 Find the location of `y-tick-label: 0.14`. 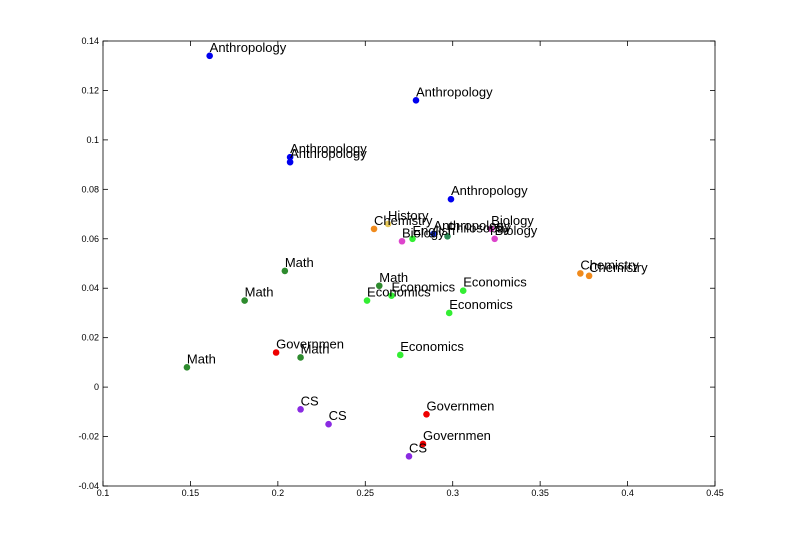

y-tick-label: 0.14 is located at coordinates (90, 41).